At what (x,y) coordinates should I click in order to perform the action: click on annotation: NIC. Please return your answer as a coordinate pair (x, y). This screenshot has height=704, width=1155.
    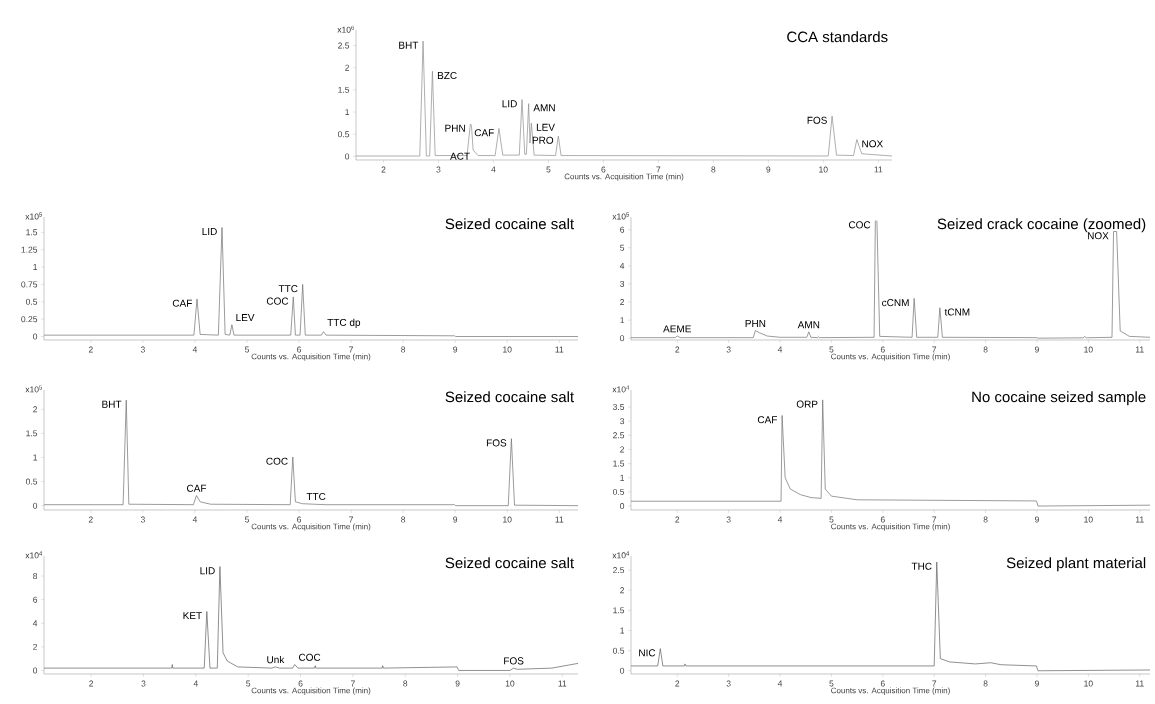
    Looking at the image, I should click on (647, 653).